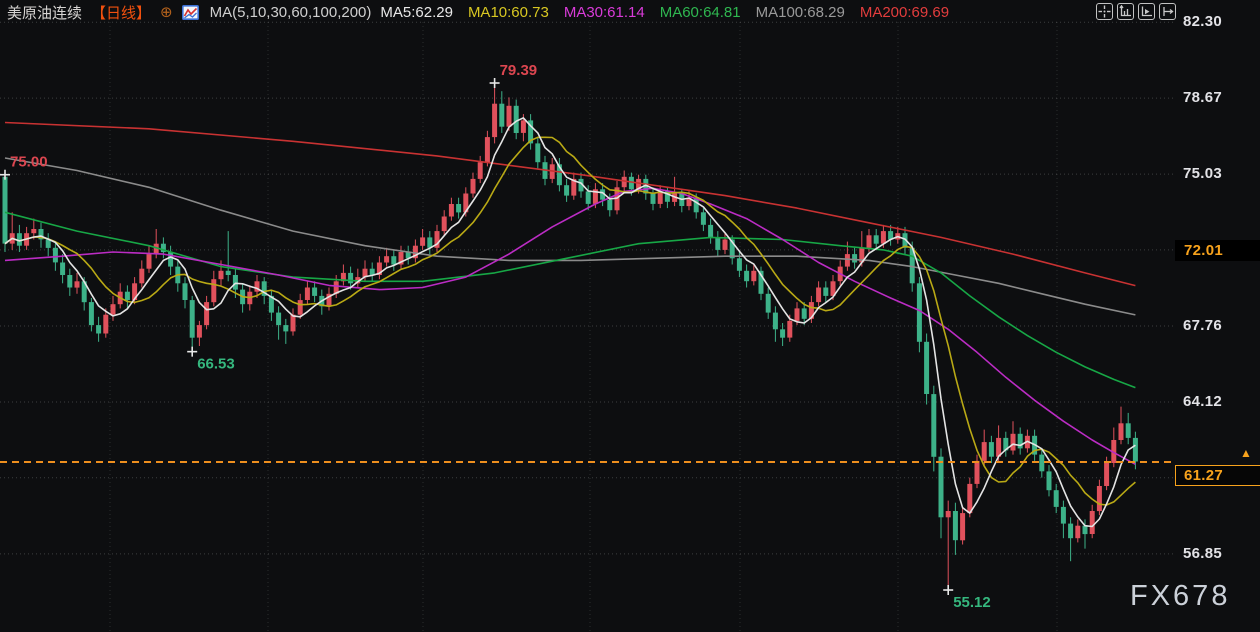 This screenshot has height=632, width=1260. What do you see at coordinates (1203, 21) in the screenshot?
I see `axis-tick-label: 82.30` at bounding box center [1203, 21].